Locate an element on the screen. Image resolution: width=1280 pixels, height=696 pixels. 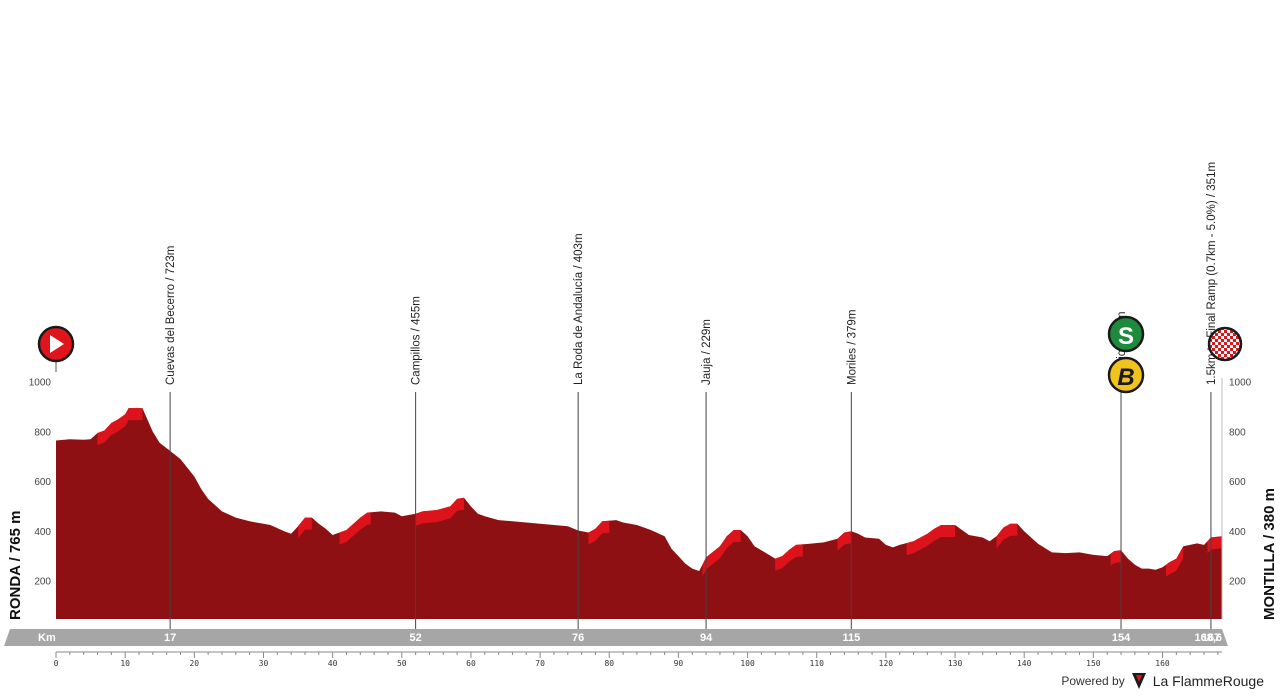
waypoint-label: Moriles / 379m is located at coordinates (852, 347).